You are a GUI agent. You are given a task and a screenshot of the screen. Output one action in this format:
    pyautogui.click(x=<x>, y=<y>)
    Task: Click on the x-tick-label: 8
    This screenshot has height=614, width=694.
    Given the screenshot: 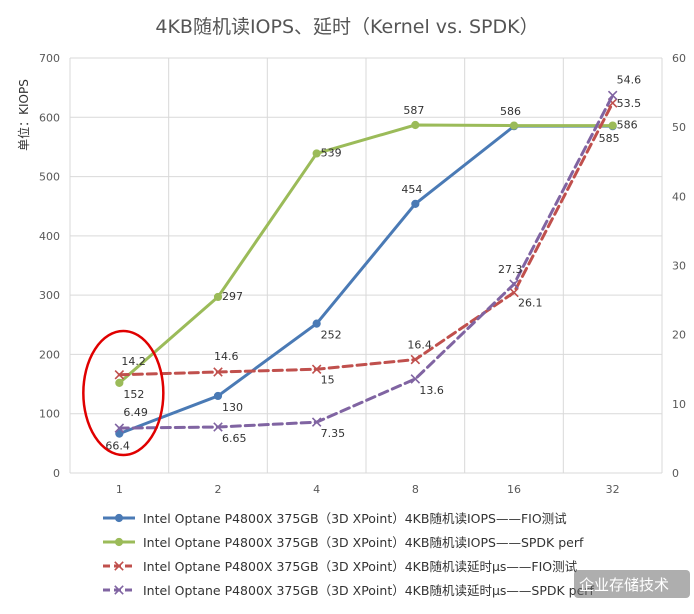 What is the action you would take?
    pyautogui.click(x=415, y=489)
    